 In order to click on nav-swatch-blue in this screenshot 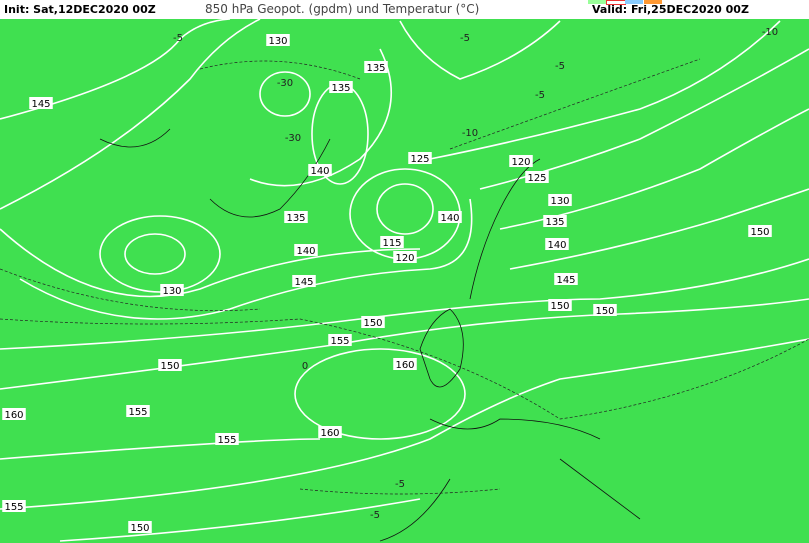, I will do `click(634, 2)`.